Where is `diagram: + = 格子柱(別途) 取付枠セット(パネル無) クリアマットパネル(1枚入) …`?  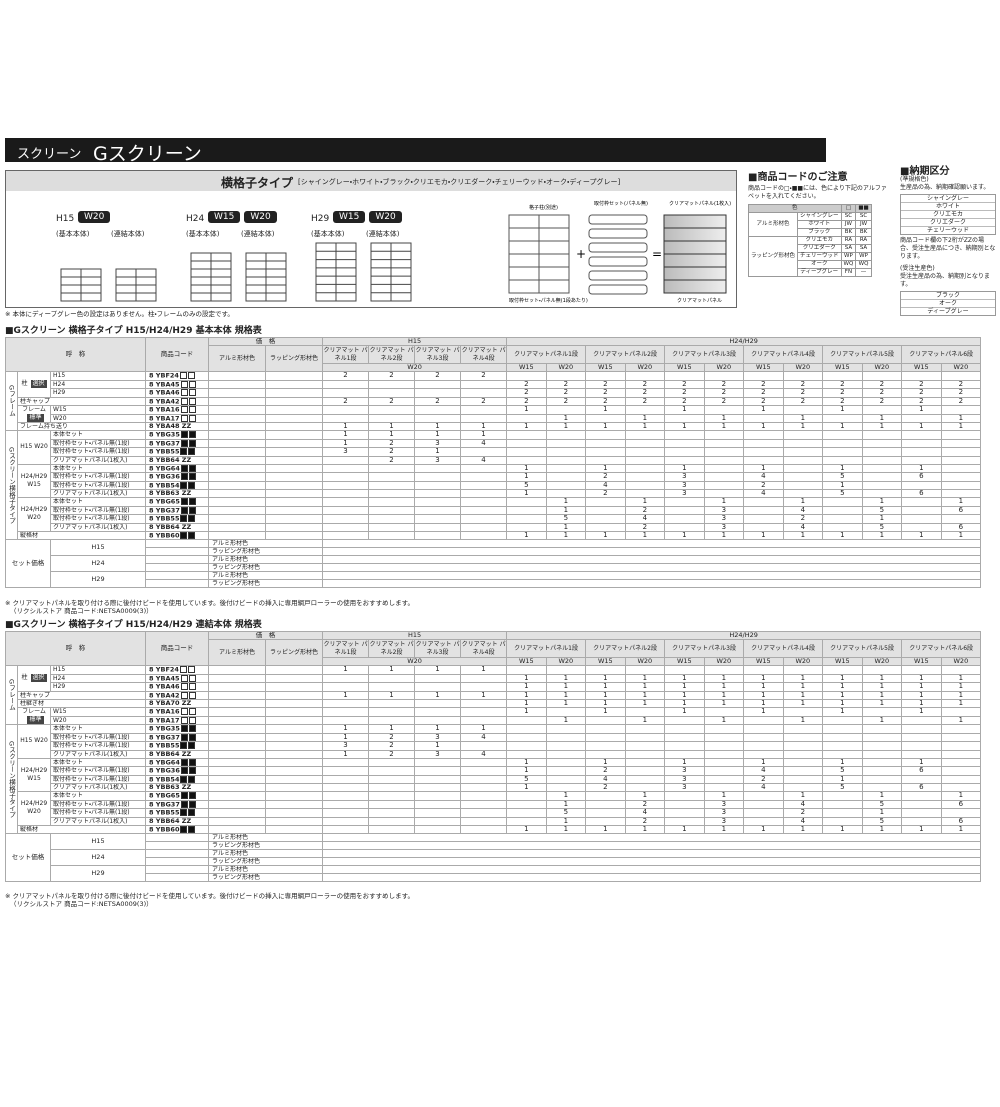 diagram: + = 格子柱(別途) 取付枠セット(パネル無) クリアマットパネル(1枚入) … is located at coordinates (619, 252).